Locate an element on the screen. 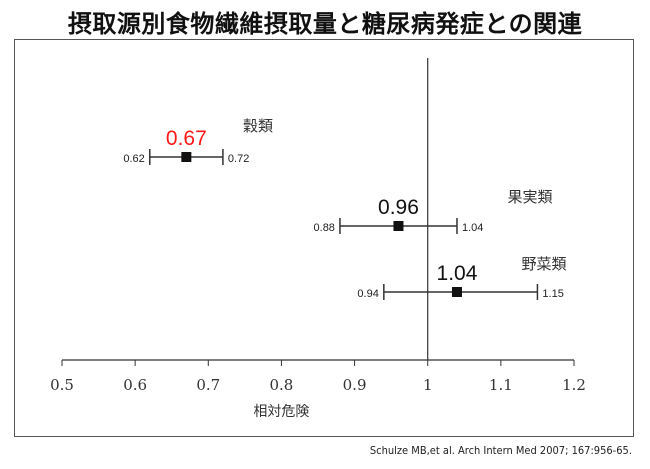 The width and height of the screenshot is (650, 469). x-tick-label: 0.6 is located at coordinates (135, 385).